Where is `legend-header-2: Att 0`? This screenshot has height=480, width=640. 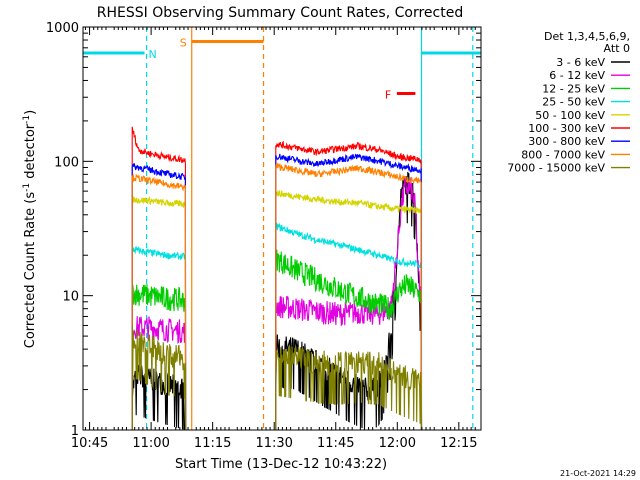
legend-header-2: Att 0 is located at coordinates (617, 48).